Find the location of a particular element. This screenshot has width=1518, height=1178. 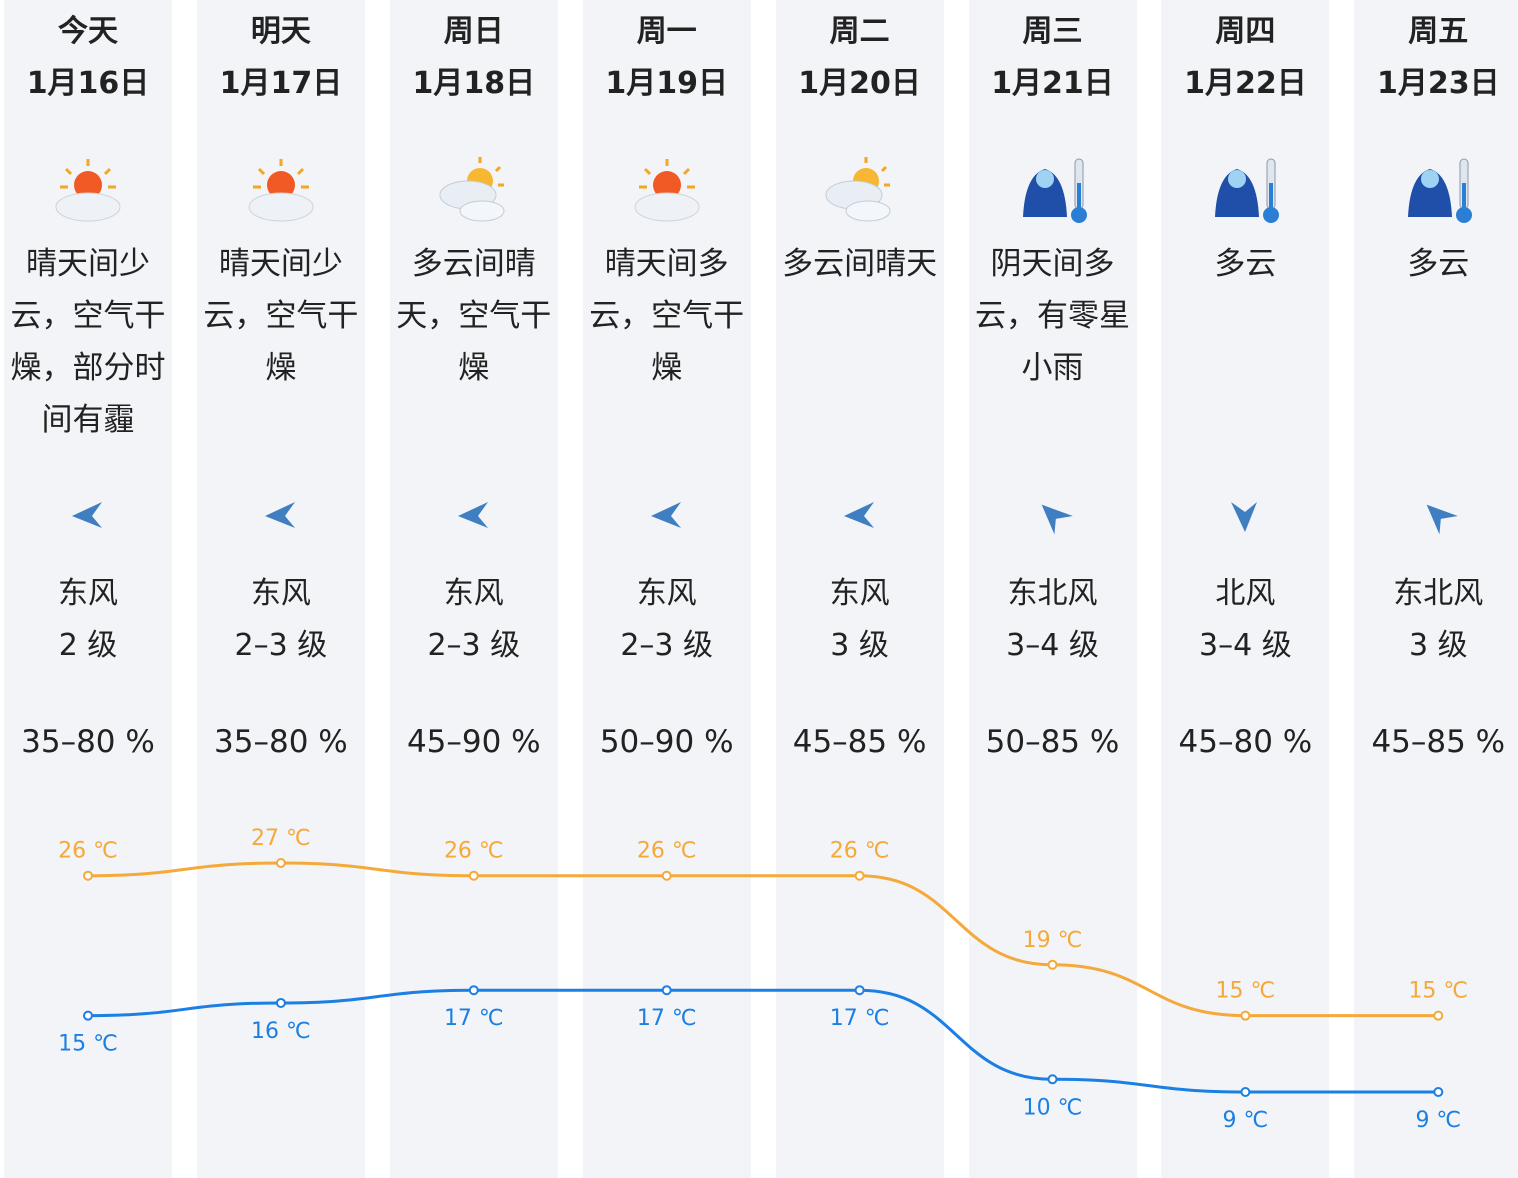

high-temp-label: 27 ℃ is located at coordinates (281, 838).